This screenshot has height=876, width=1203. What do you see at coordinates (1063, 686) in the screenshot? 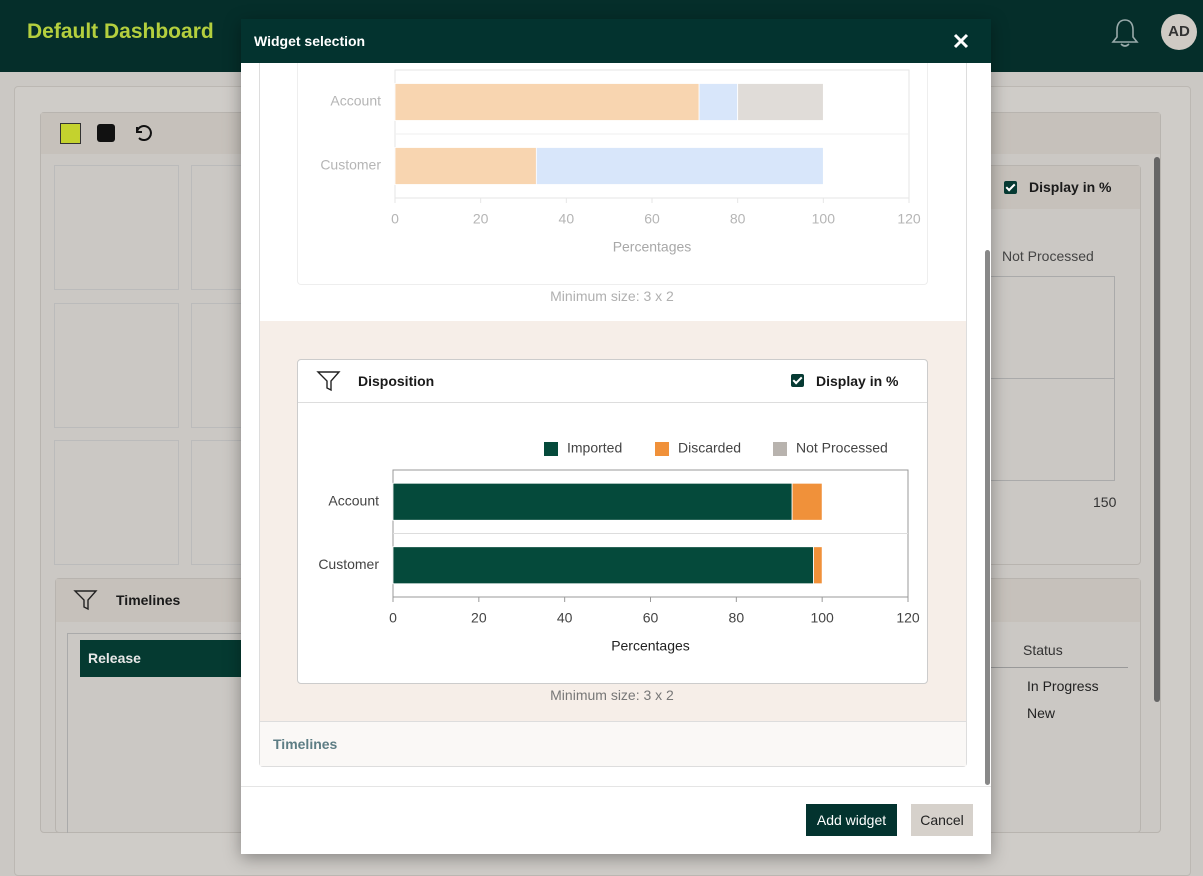
I see `status: In Progress` at bounding box center [1063, 686].